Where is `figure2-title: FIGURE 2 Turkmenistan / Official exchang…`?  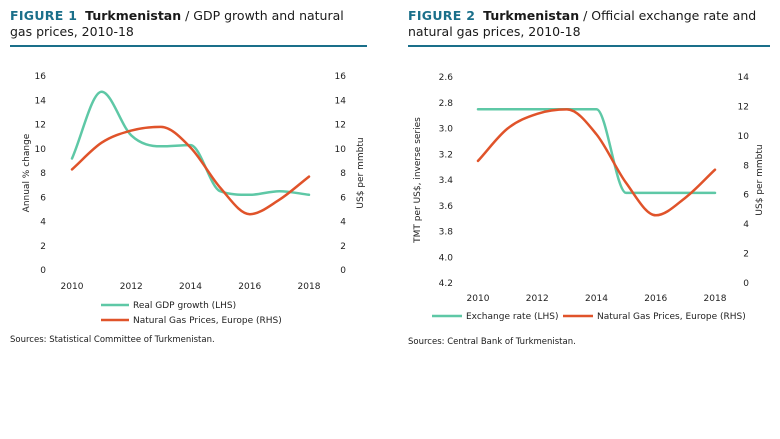
figure2-title: FIGURE 2 Turkmenistan / Official exchang… is located at coordinates (589, 24).